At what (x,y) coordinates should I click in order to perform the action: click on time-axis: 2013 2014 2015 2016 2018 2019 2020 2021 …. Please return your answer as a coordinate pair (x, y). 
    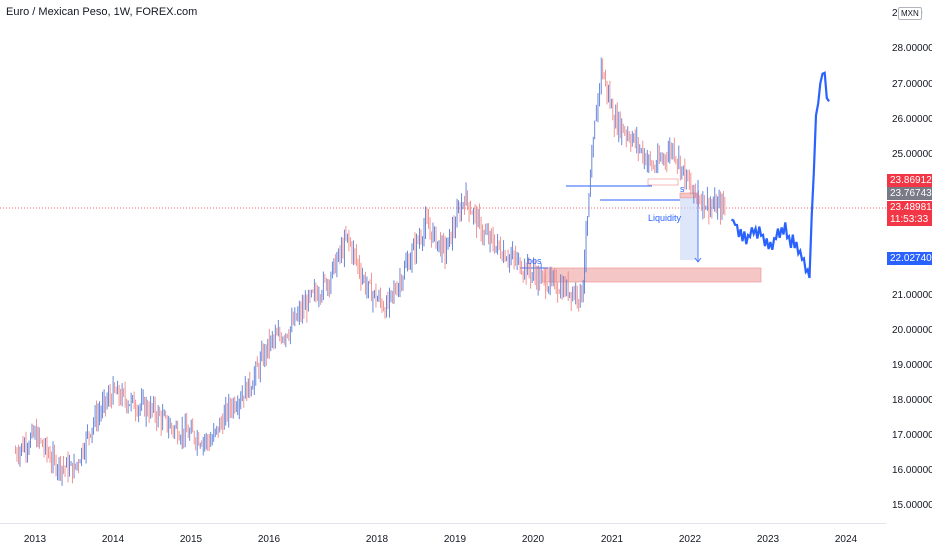
    Looking at the image, I should click on (443, 537).